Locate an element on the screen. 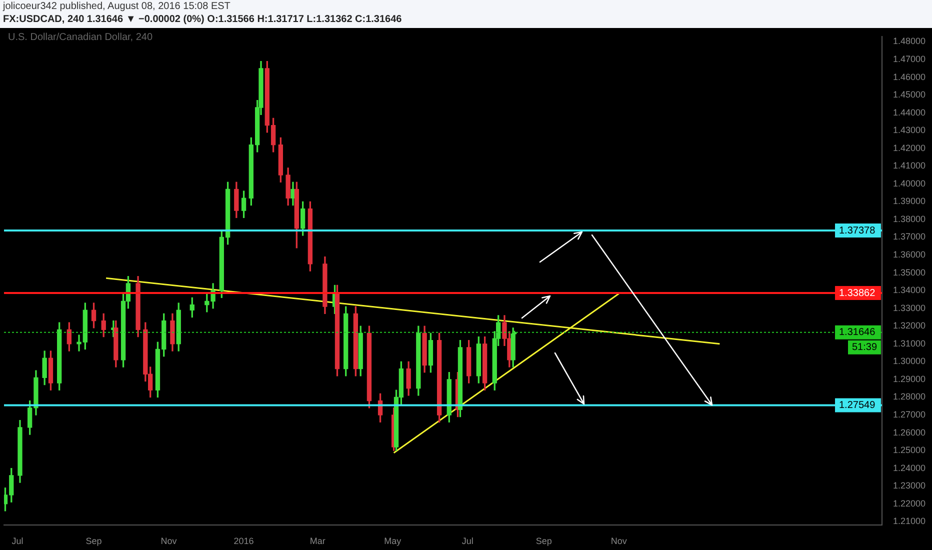 Image resolution: width=932 pixels, height=550 pixels. ref-line-label: 1.27549 is located at coordinates (857, 405).